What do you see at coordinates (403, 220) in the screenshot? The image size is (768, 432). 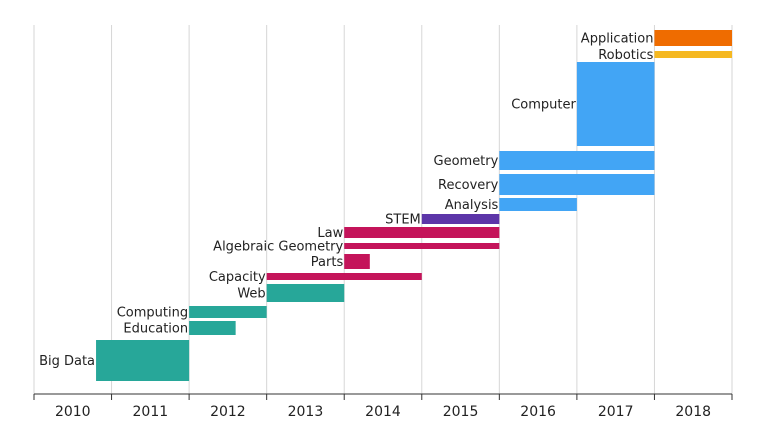 I see `bar-label-stem: STEM` at bounding box center [403, 220].